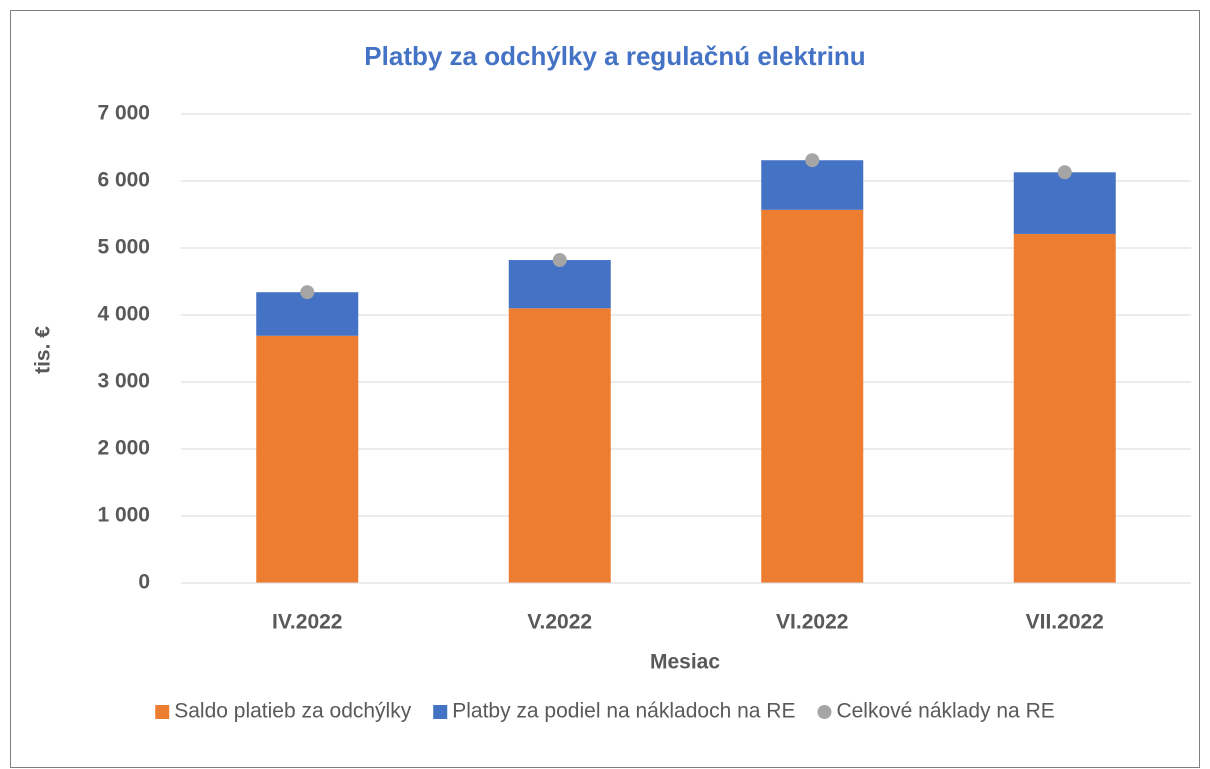 This screenshot has width=1210, height=769. What do you see at coordinates (685, 662) in the screenshot?
I see `x-axis-label: Mesiac` at bounding box center [685, 662].